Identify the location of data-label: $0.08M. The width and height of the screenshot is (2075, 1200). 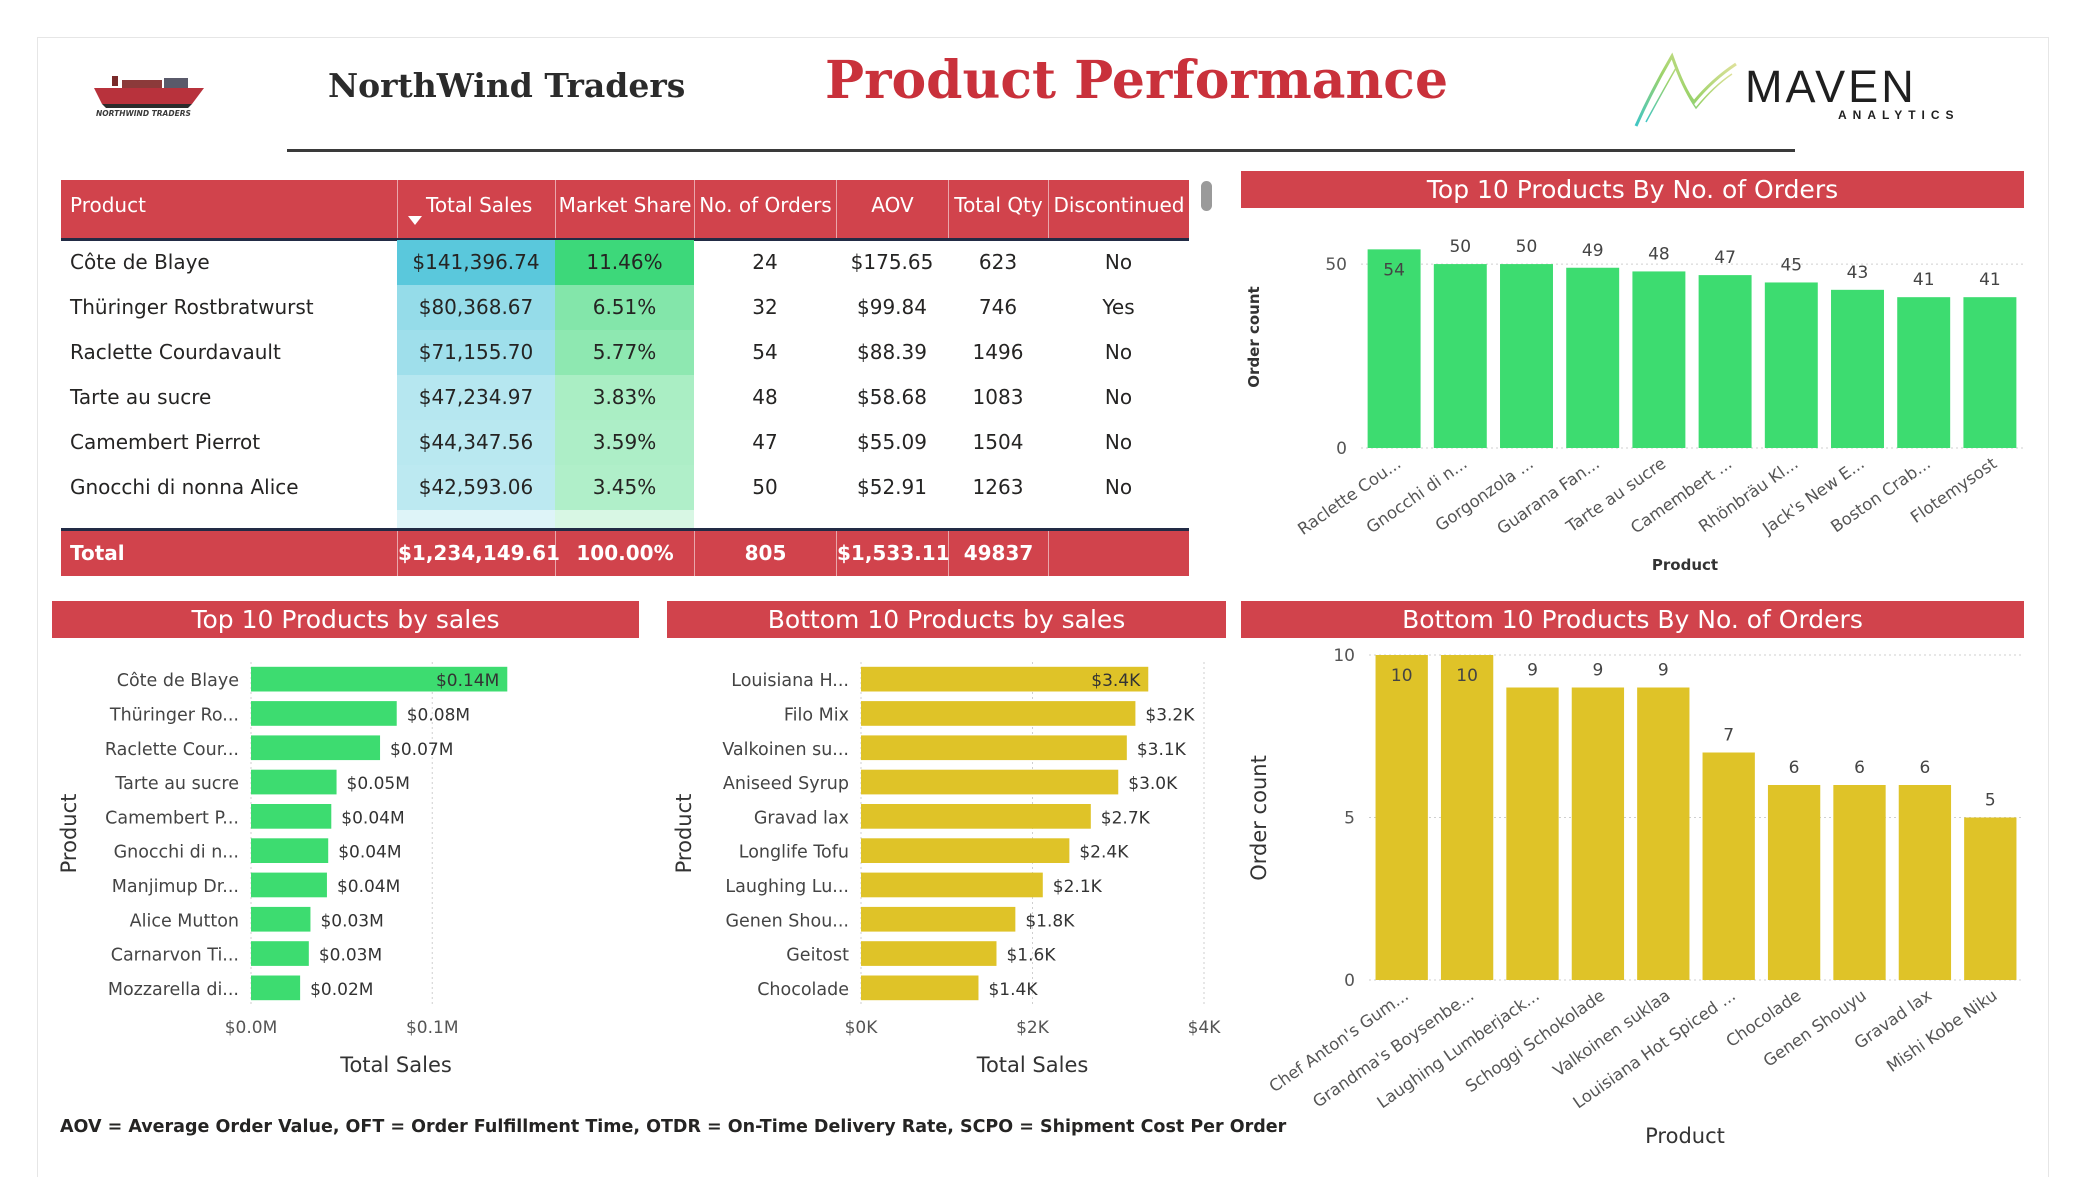
(438, 715).